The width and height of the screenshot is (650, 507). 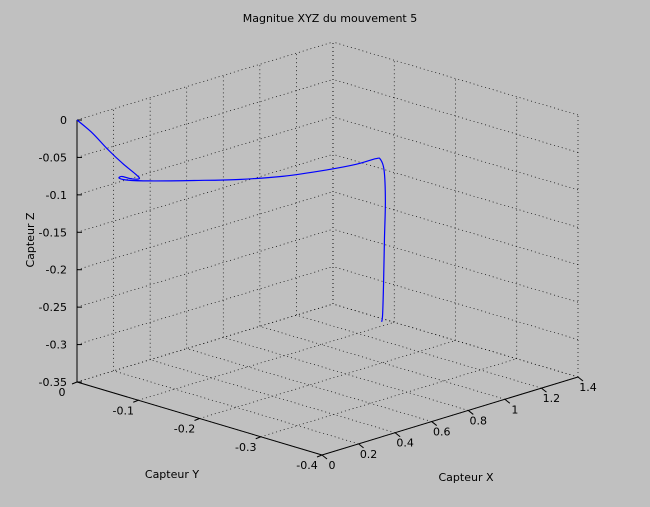 I want to click on z-tick-label: -0.05, so click(x=53, y=157).